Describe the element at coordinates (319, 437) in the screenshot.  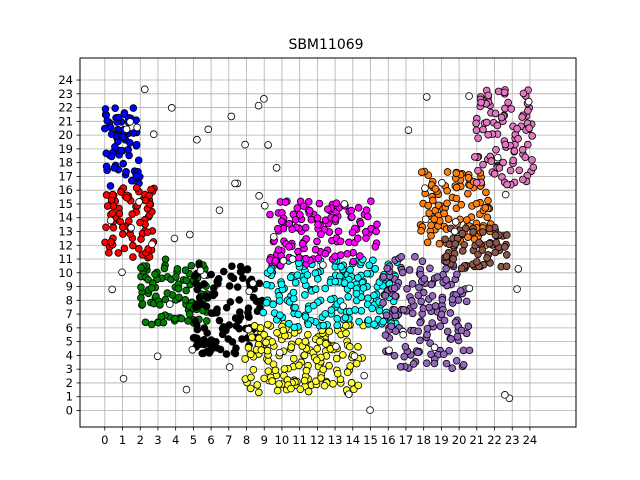
I see `x-axis-ticks: 0 1 2 3 4 5 6 7 8 9 10 11 12 13 14 15 16 17 18 19 20 21 22 23 24` at that location.